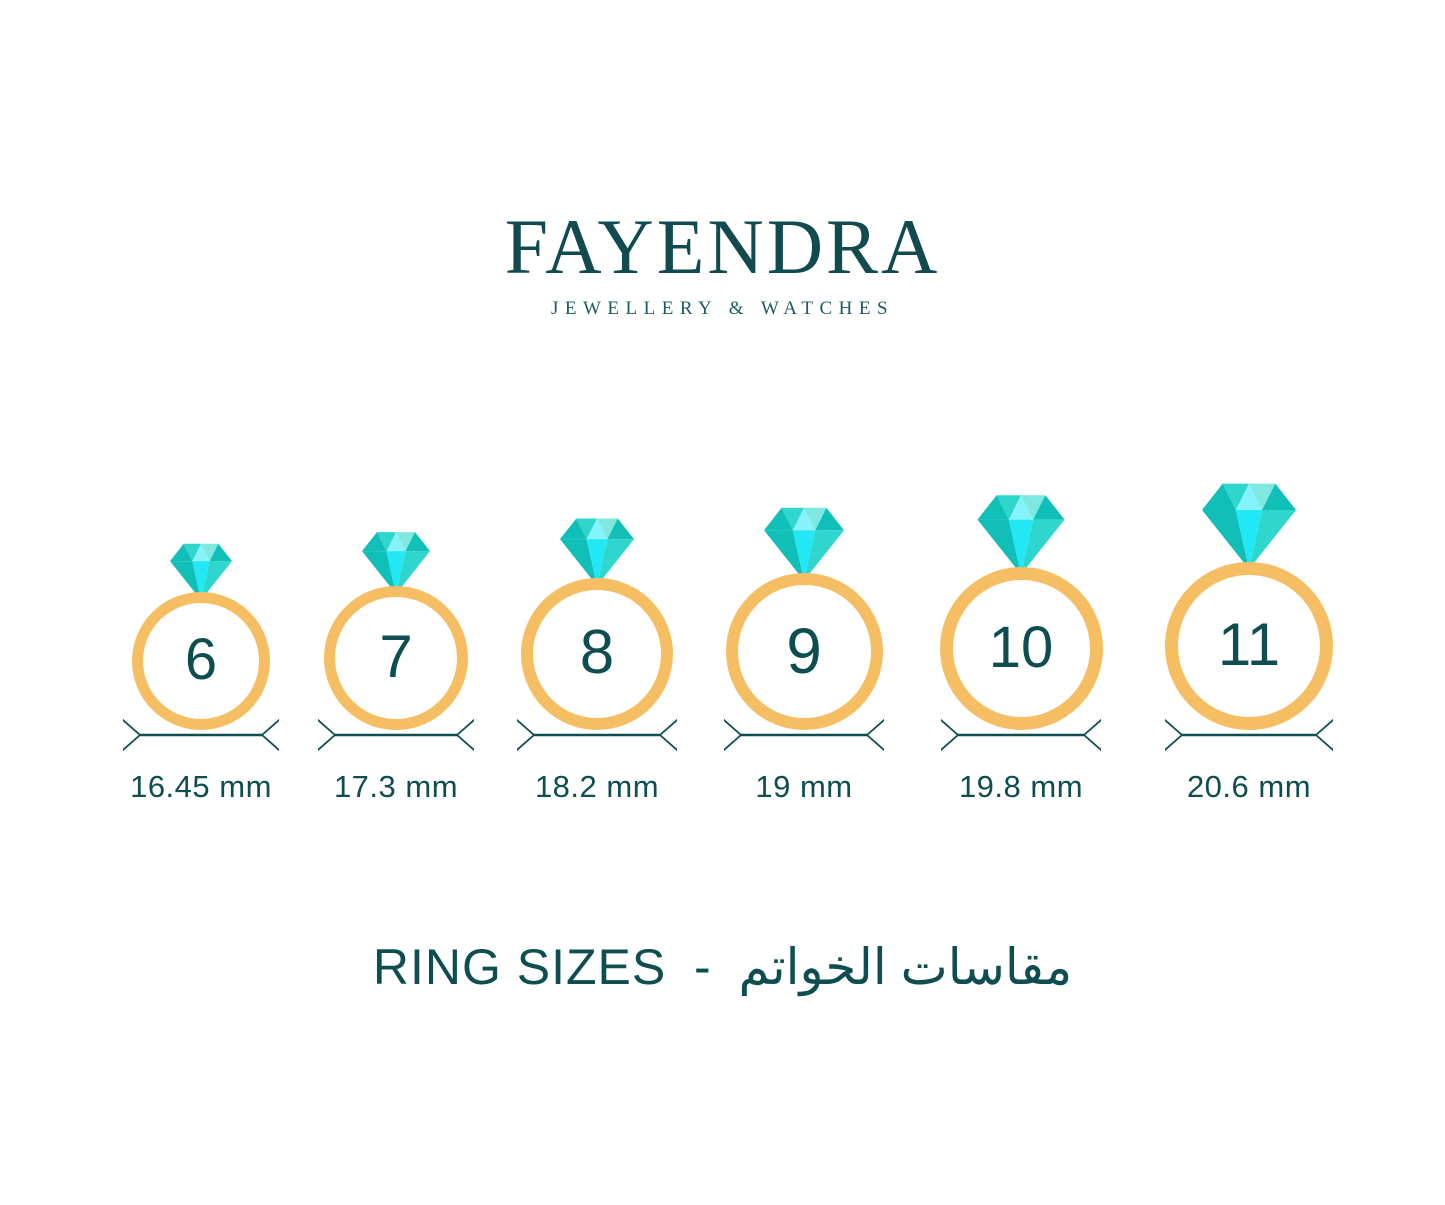 This screenshot has width=1445, height=1205. What do you see at coordinates (722, 246) in the screenshot?
I see `brand-name: FAYENDRA` at bounding box center [722, 246].